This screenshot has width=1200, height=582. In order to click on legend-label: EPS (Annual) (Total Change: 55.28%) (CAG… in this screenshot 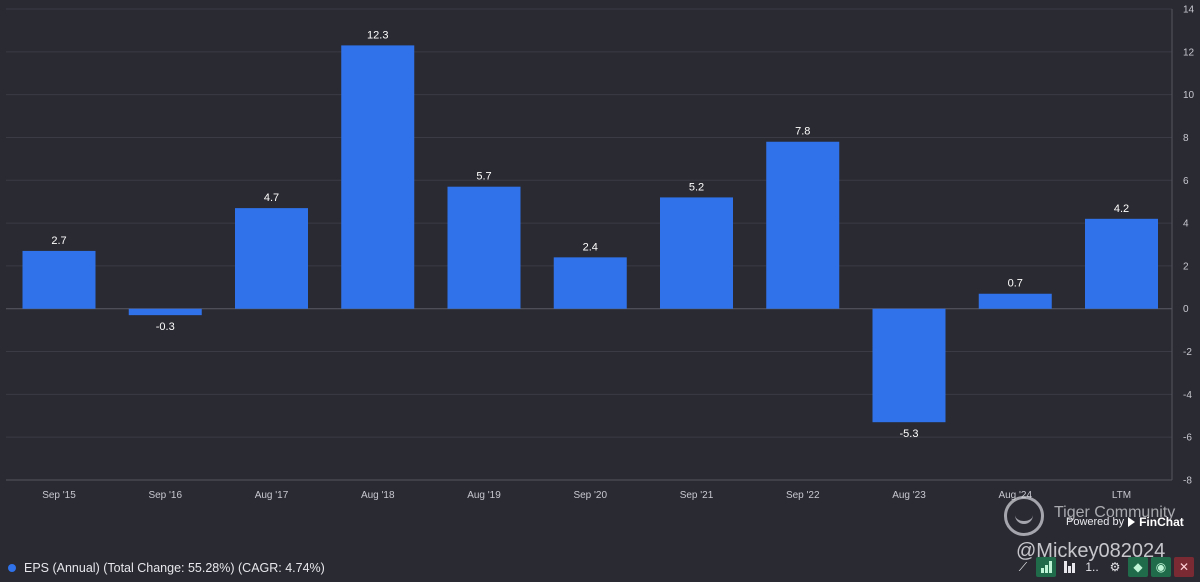, I will do `click(174, 568)`.